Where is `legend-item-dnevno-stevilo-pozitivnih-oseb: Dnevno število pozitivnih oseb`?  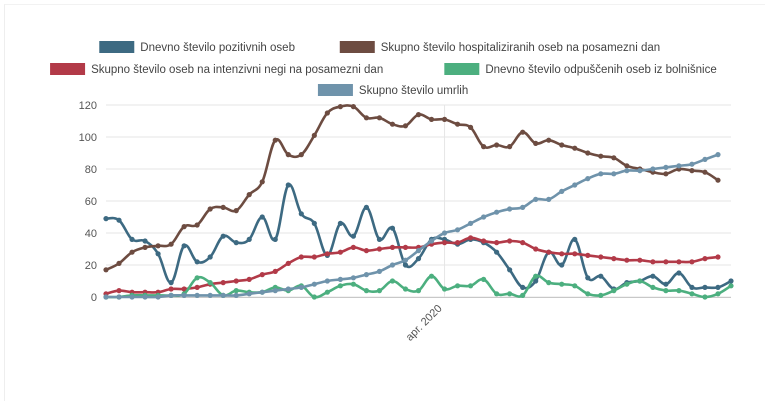 legend-item-dnevno-stevilo-pozitivnih-oseb: Dnevno število pozitivnih oseb is located at coordinates (197, 47).